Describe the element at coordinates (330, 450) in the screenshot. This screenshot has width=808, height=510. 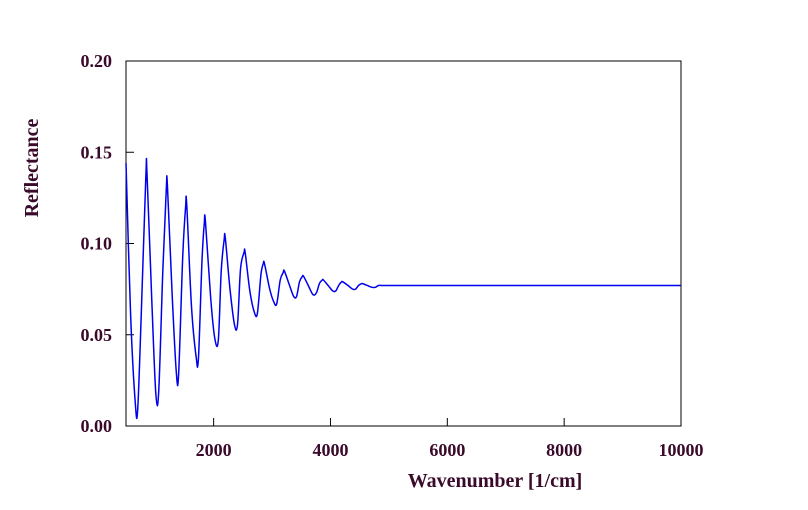
I see `x-tick-label: 4000` at that location.